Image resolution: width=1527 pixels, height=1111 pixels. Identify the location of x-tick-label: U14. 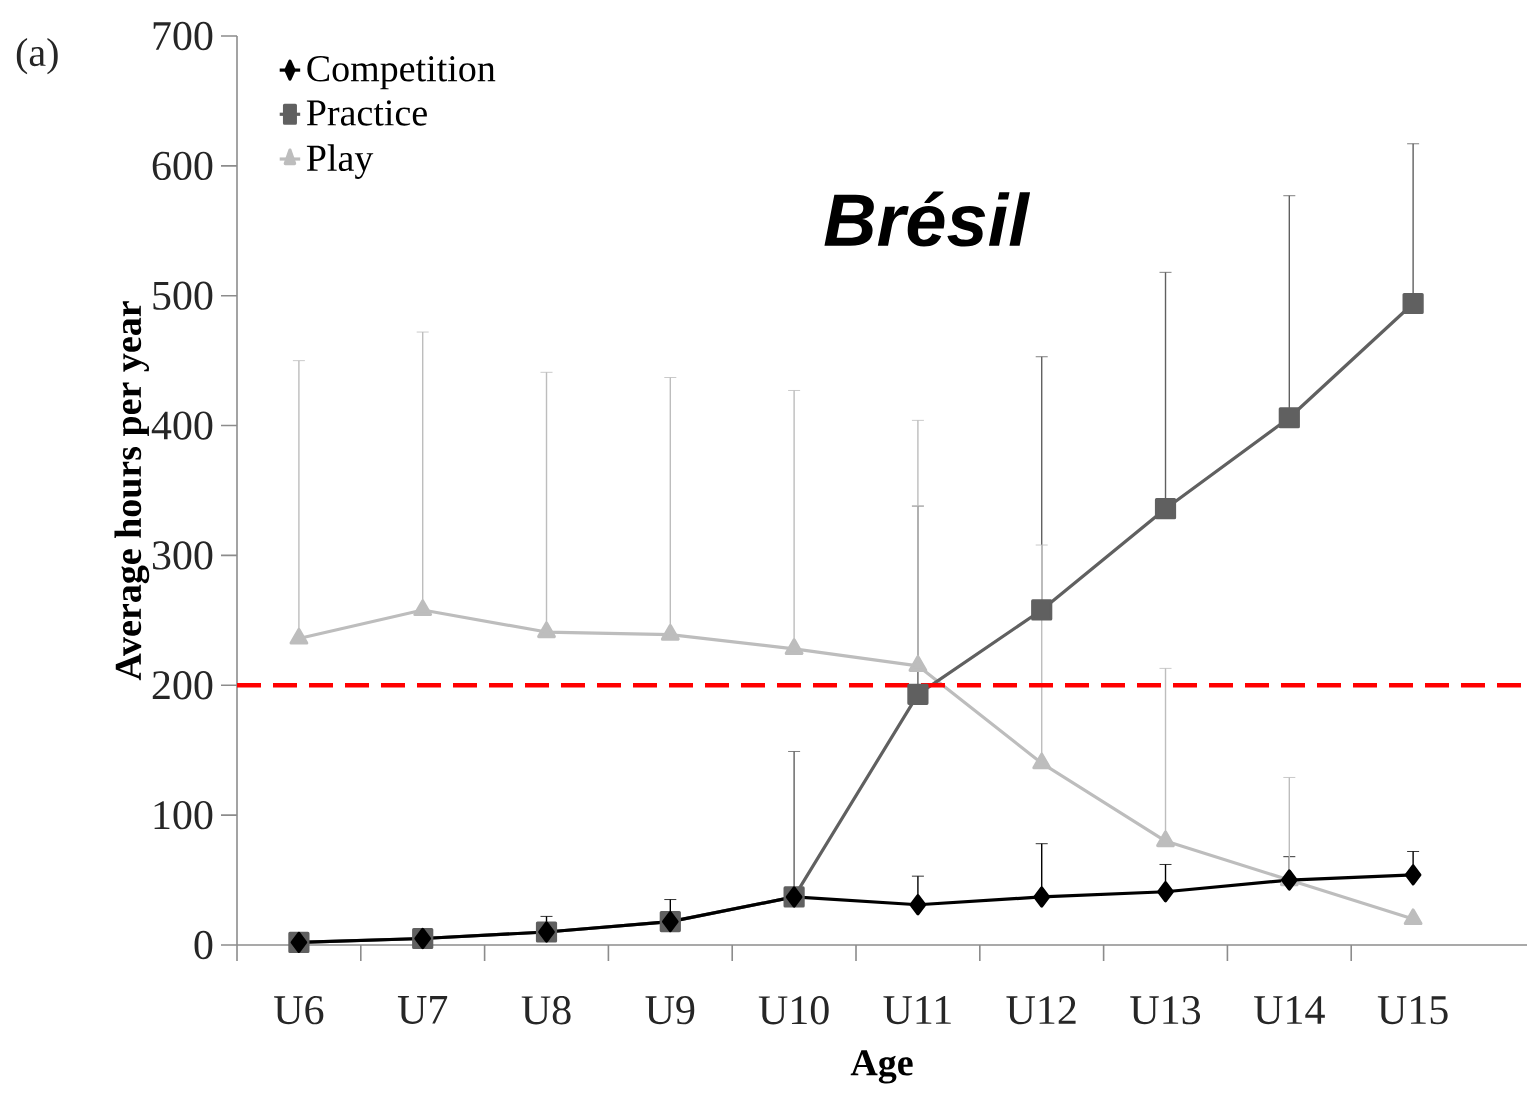
(1289, 1010).